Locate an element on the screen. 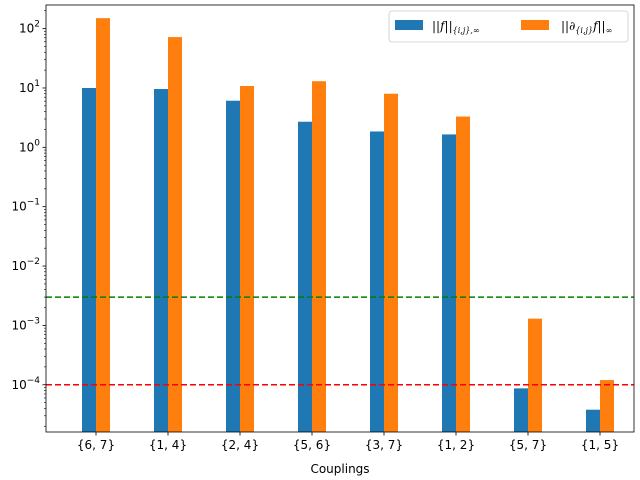 The height and width of the screenshot is (480, 640). bar-s0-c3 is located at coordinates (305, 276).